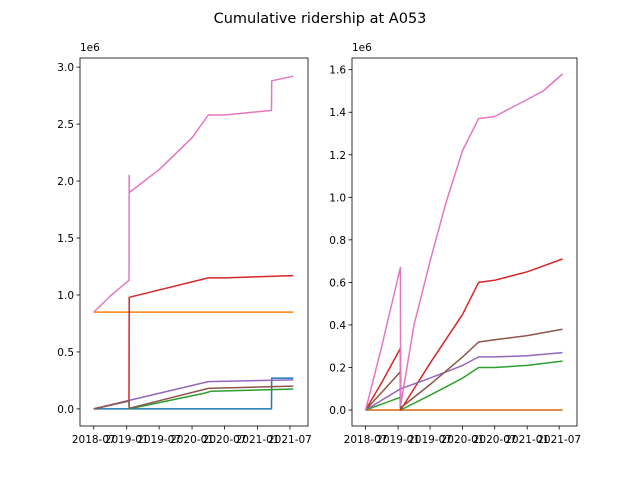 This screenshot has width=640, height=484. Describe the element at coordinates (337, 369) in the screenshot. I see `y-tick-label: 0.2` at that location.